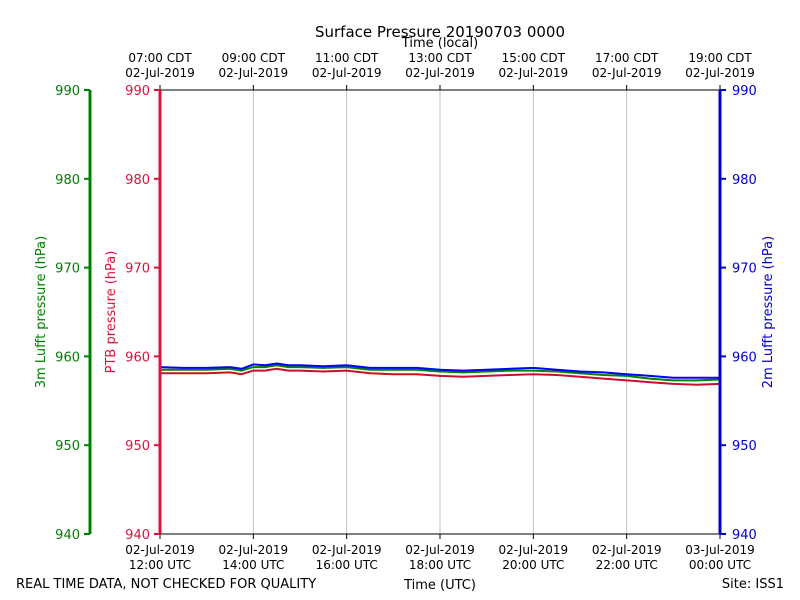 The height and width of the screenshot is (600, 800). What do you see at coordinates (67, 357) in the screenshot?
I see `y-tick-label-lufft3m: 960` at bounding box center [67, 357].